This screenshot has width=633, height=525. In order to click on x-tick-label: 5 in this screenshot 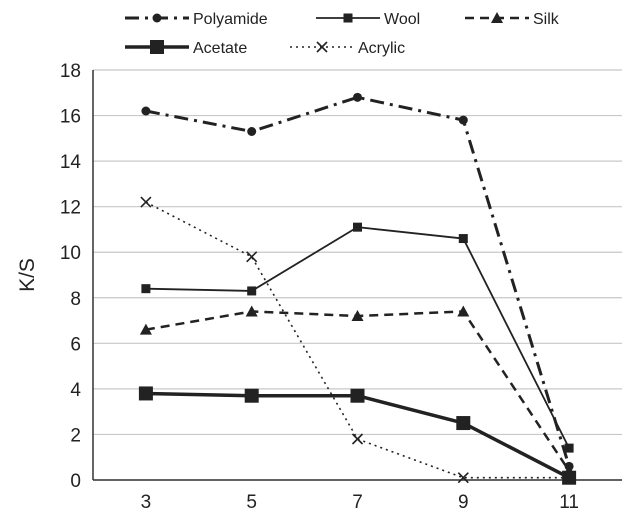, I will do `click(251, 502)`.